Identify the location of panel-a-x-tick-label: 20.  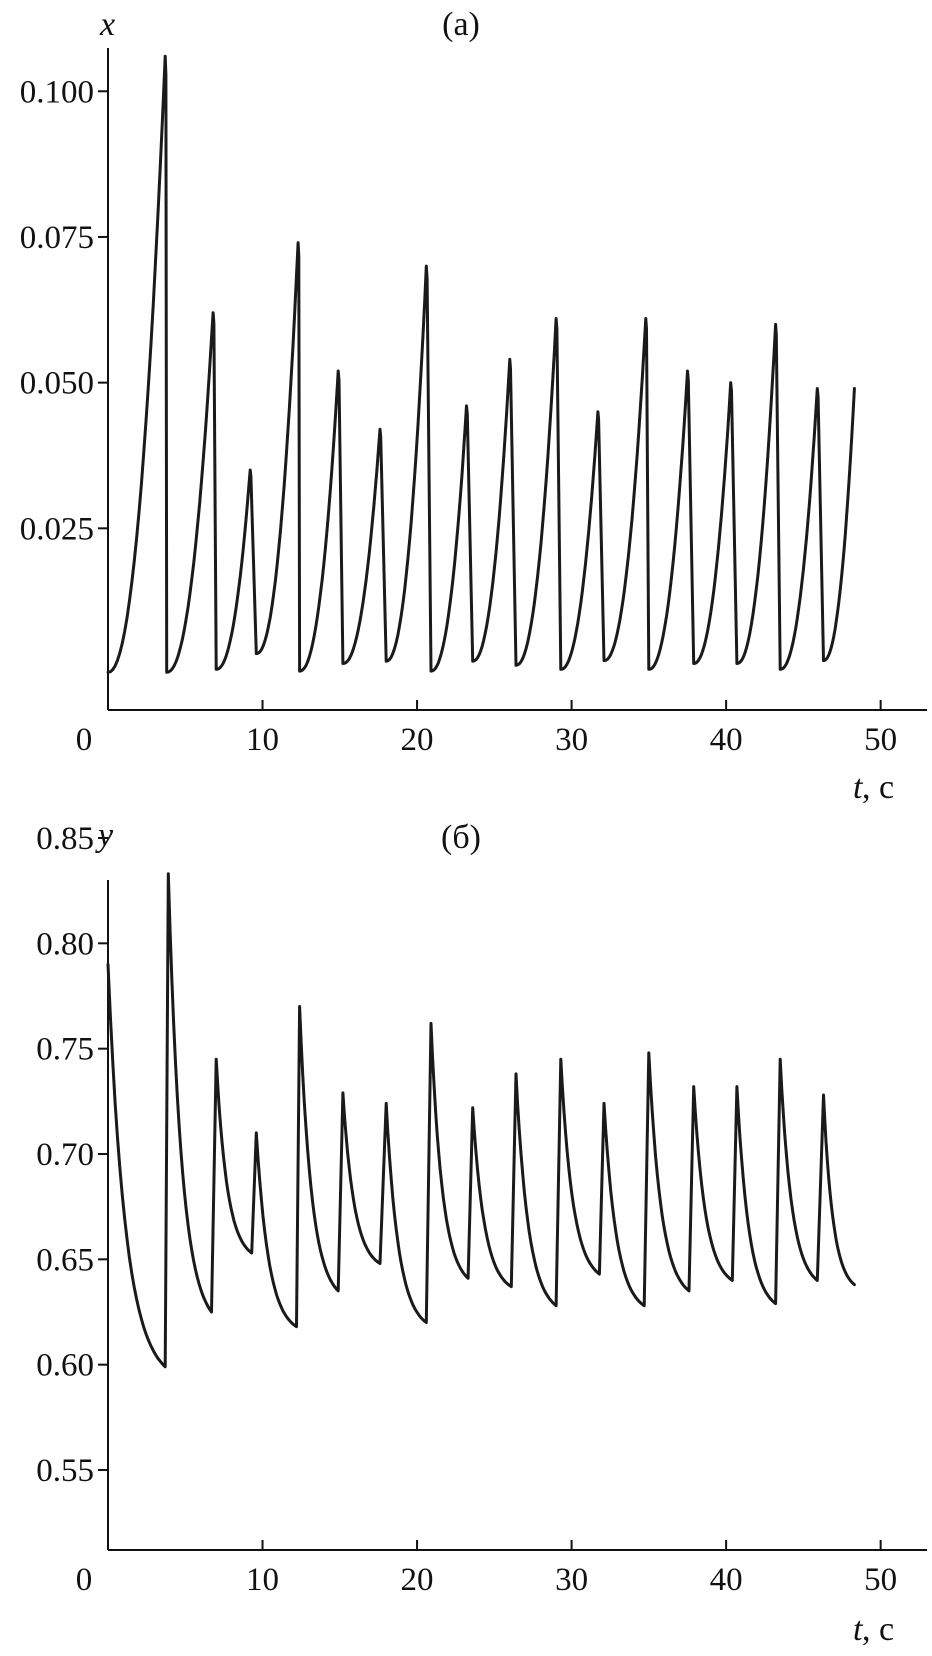
(417, 740).